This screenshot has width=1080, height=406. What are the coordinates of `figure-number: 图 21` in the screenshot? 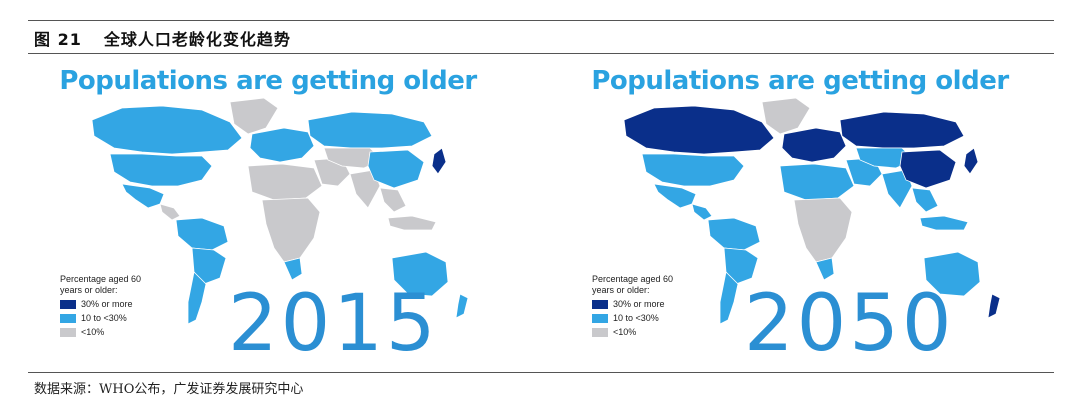 It's located at (58, 39).